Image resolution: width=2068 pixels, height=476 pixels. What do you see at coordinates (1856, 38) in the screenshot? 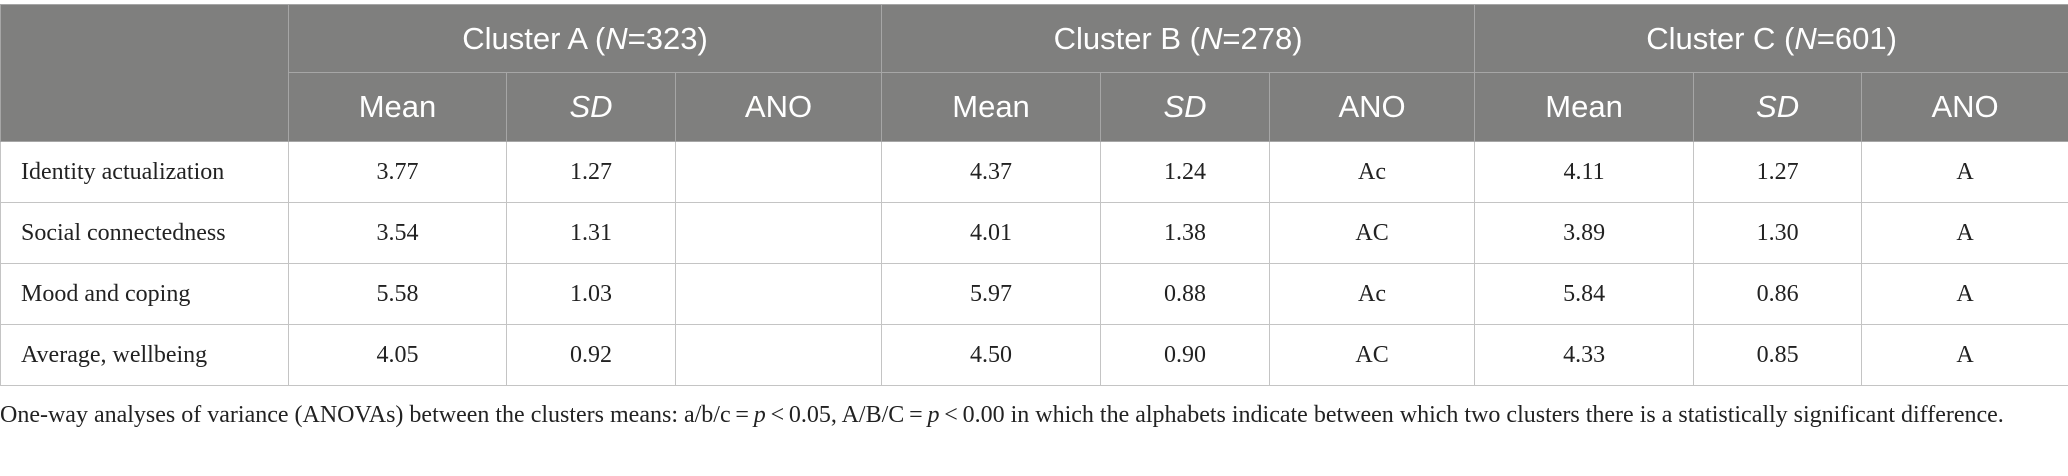
I see `header-text: =601)` at bounding box center [1856, 38].